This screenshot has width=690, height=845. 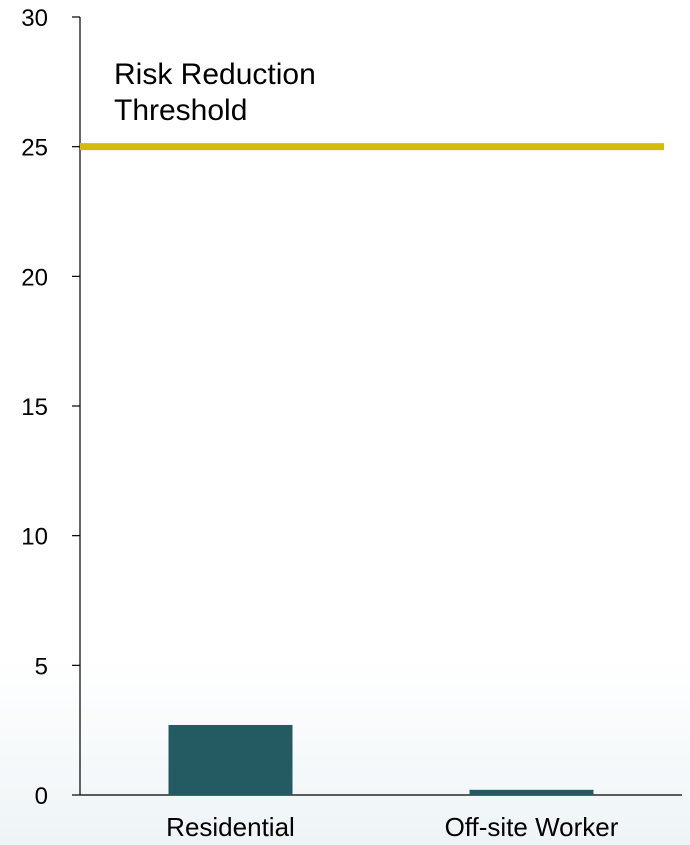 I want to click on y-tick-label: 30, so click(x=34, y=18).